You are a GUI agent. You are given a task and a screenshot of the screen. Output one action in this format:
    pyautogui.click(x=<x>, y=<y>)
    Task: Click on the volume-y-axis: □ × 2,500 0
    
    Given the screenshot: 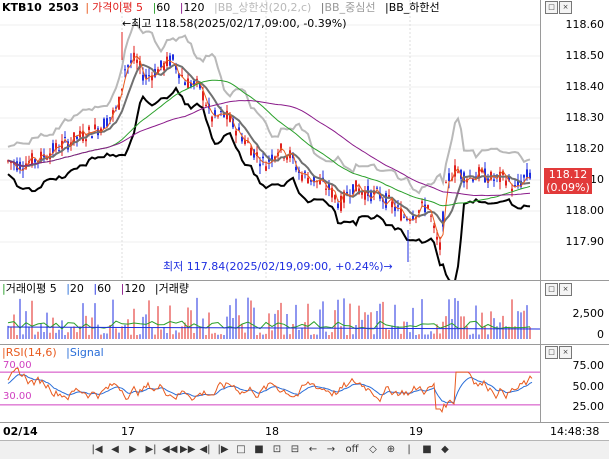 What is the action you would take?
    pyautogui.click(x=574, y=312)
    